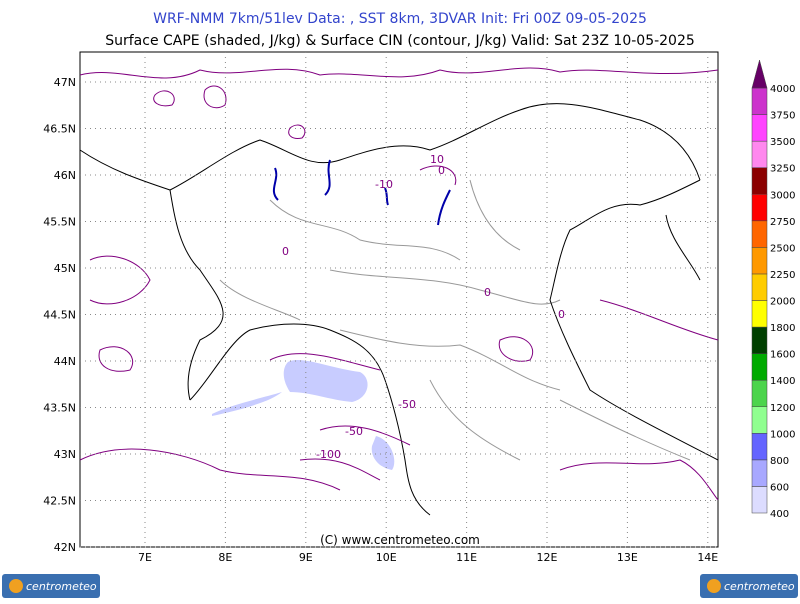 This screenshot has height=604, width=800. What do you see at coordinates (59, 501) in the screenshot?
I see `lat-label: 42.5N` at bounding box center [59, 501].